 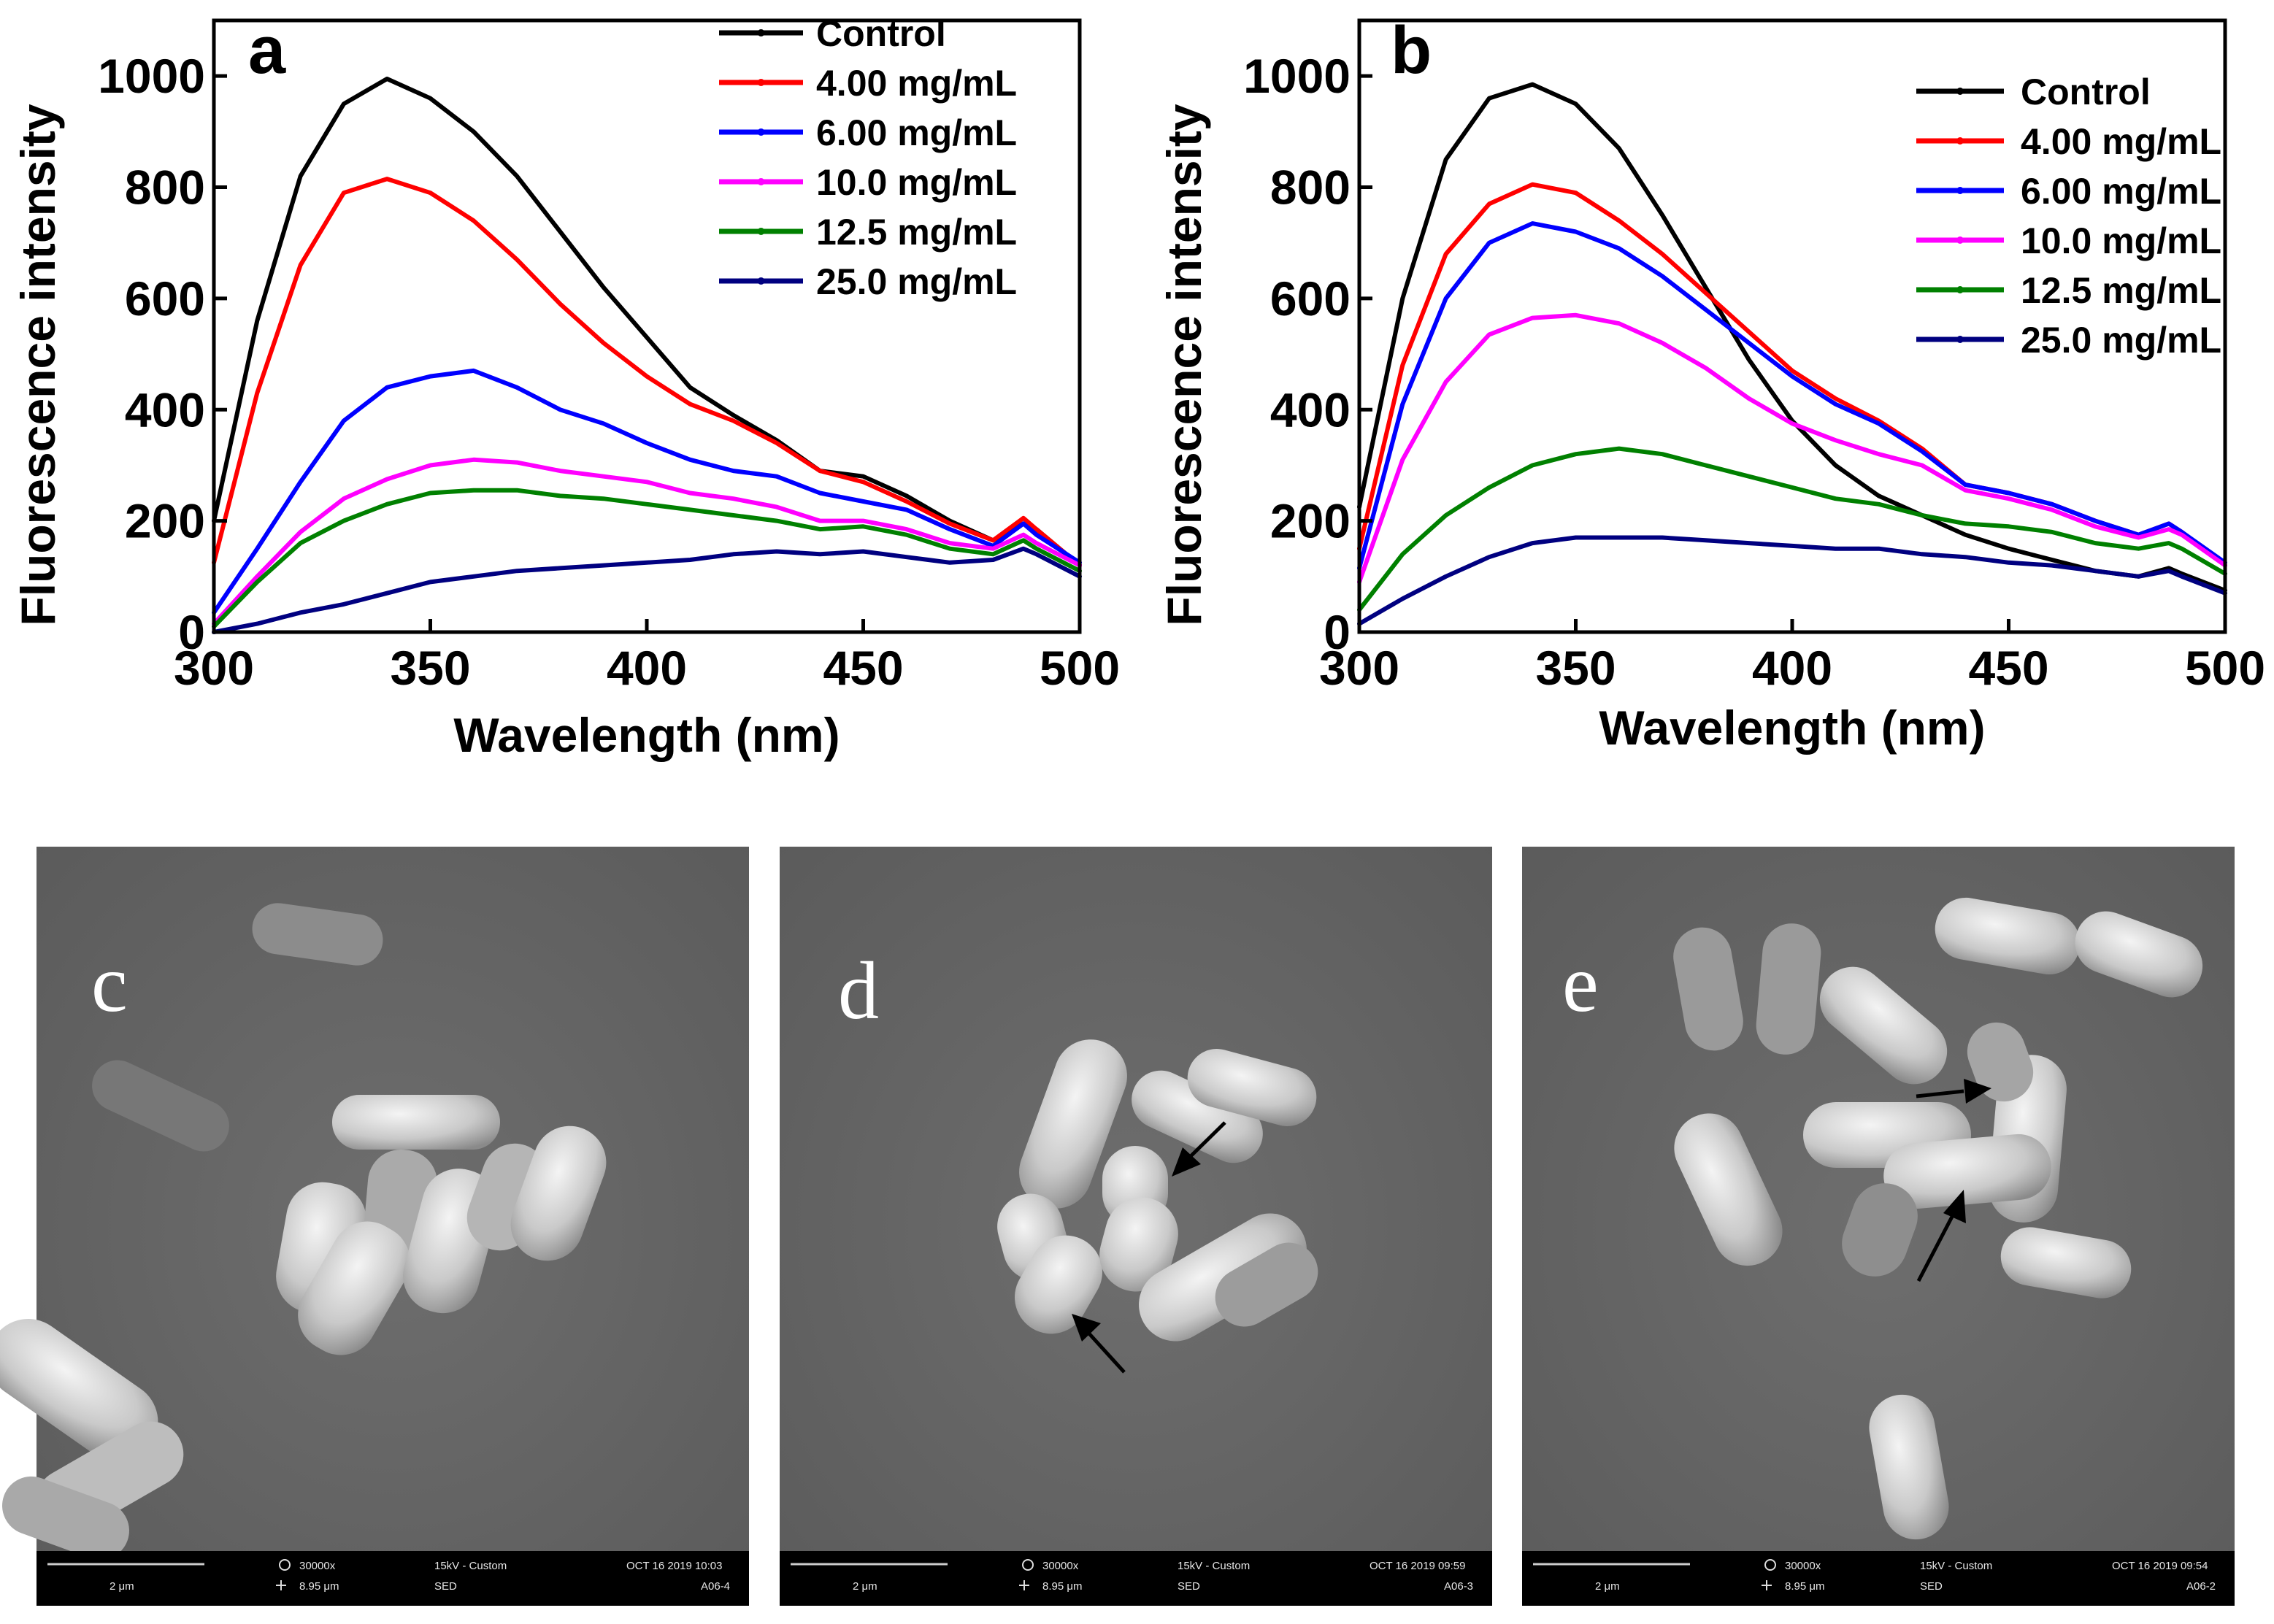 I want to click on sem-c-mag-text: 30000x, so click(x=317, y=1566).